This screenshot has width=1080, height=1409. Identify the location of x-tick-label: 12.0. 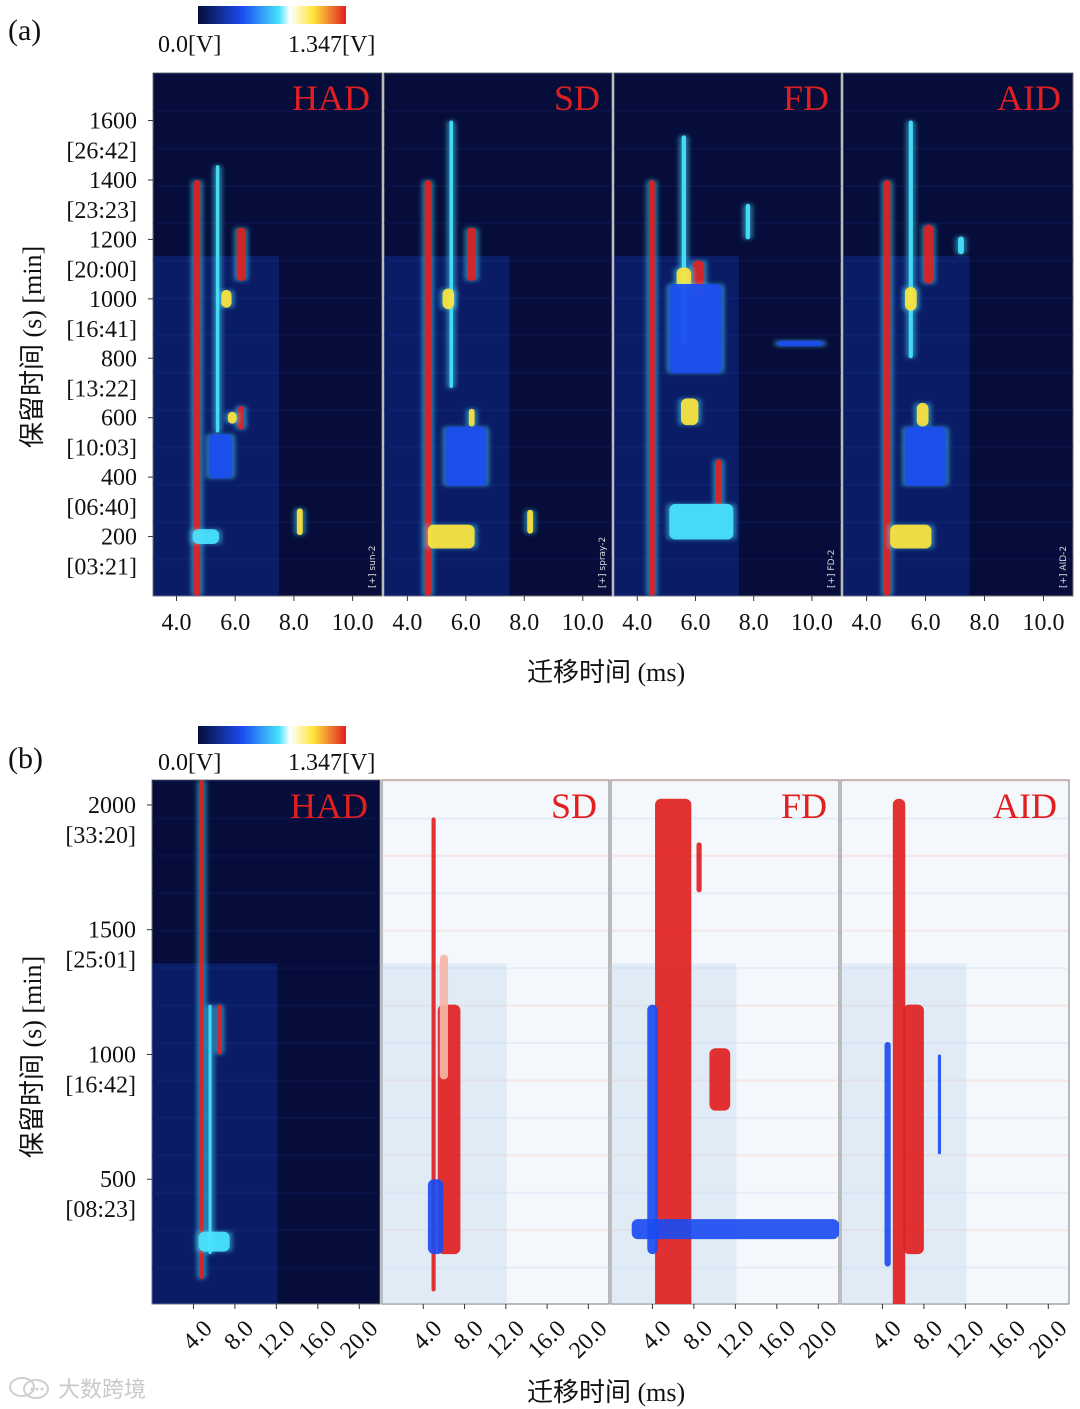
(506, 1340).